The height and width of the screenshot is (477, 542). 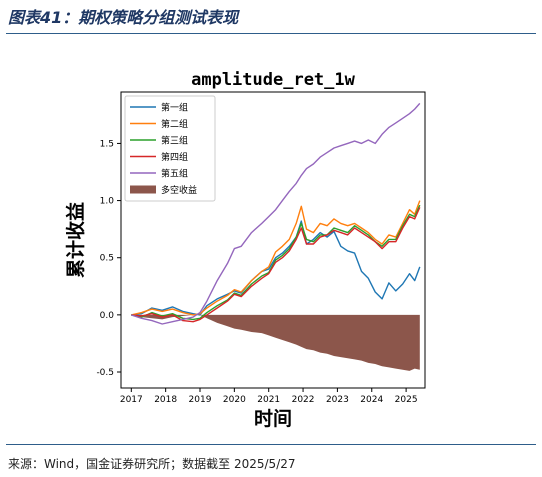 What do you see at coordinates (105, 373) in the screenshot?
I see `y-tick-label: -0.5` at bounding box center [105, 373].